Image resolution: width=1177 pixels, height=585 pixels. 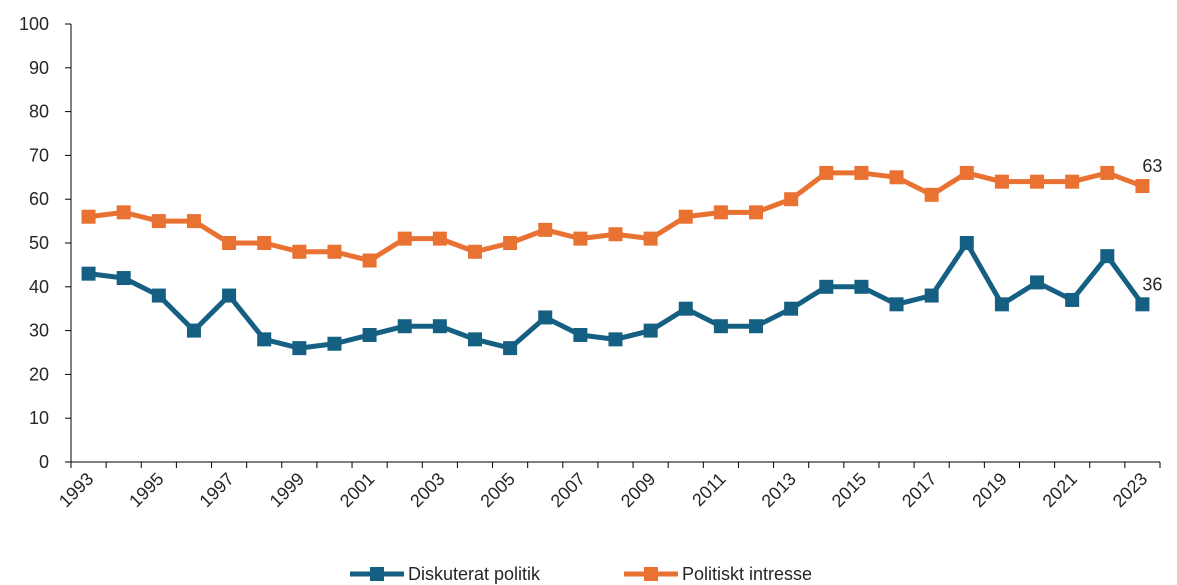 I want to click on series-line, so click(x=616, y=217).